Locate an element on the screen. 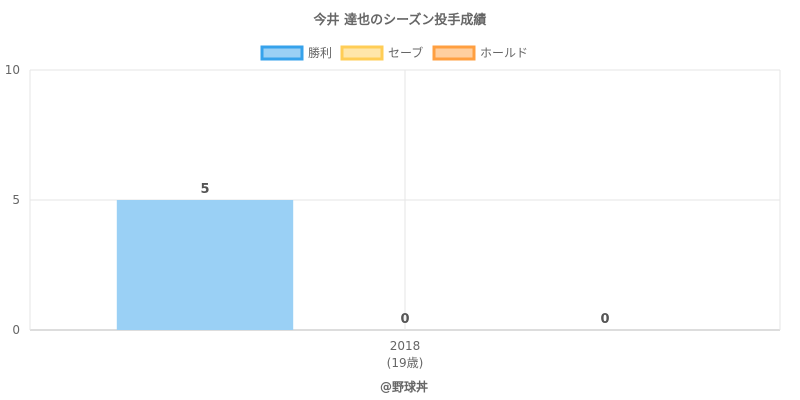 This screenshot has width=800, height=400. x-tick-sublabel: (19歳) is located at coordinates (405, 363).